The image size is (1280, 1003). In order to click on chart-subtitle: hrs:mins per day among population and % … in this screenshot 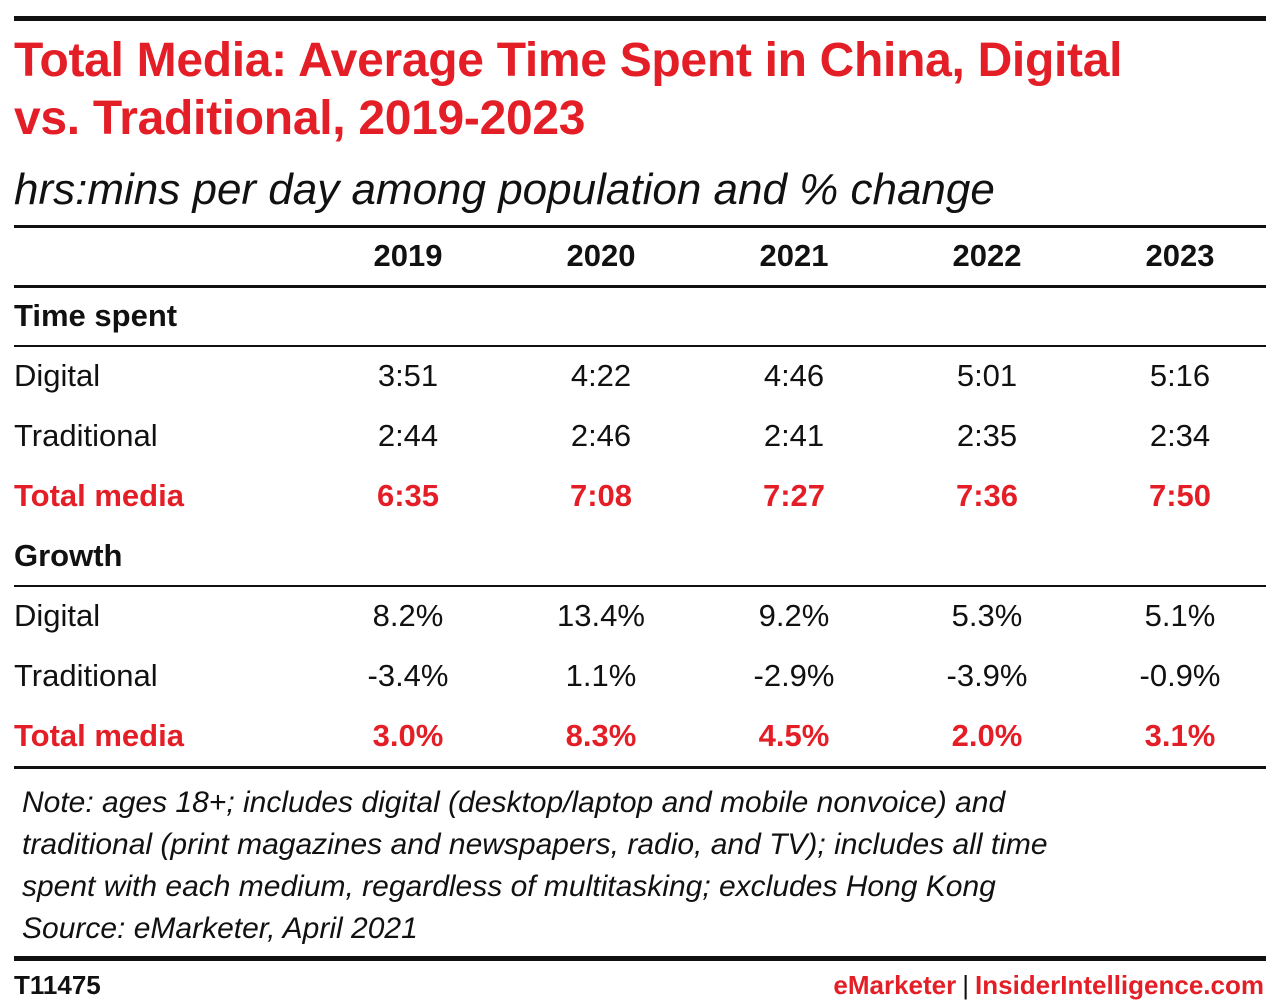, I will do `click(504, 189)`.